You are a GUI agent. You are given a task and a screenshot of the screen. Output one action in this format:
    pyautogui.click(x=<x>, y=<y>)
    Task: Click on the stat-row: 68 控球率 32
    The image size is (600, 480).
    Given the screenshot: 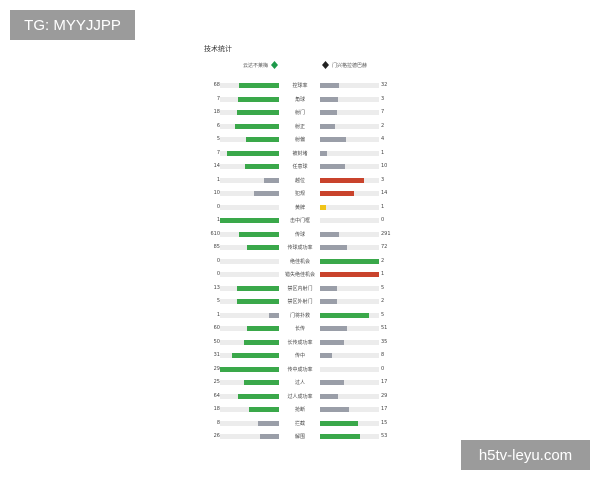 What is the action you would take?
    pyautogui.click(x=300, y=86)
    